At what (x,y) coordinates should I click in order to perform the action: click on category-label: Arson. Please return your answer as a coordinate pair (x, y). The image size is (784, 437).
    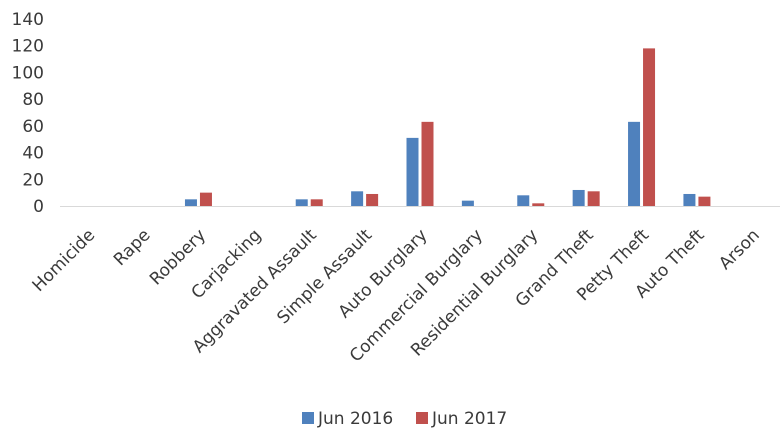
    Looking at the image, I should click on (739, 249).